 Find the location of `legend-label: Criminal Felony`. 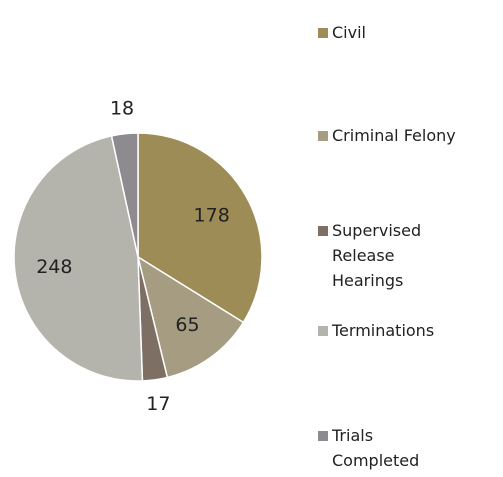

legend-label: Criminal Felony is located at coordinates (394, 135).